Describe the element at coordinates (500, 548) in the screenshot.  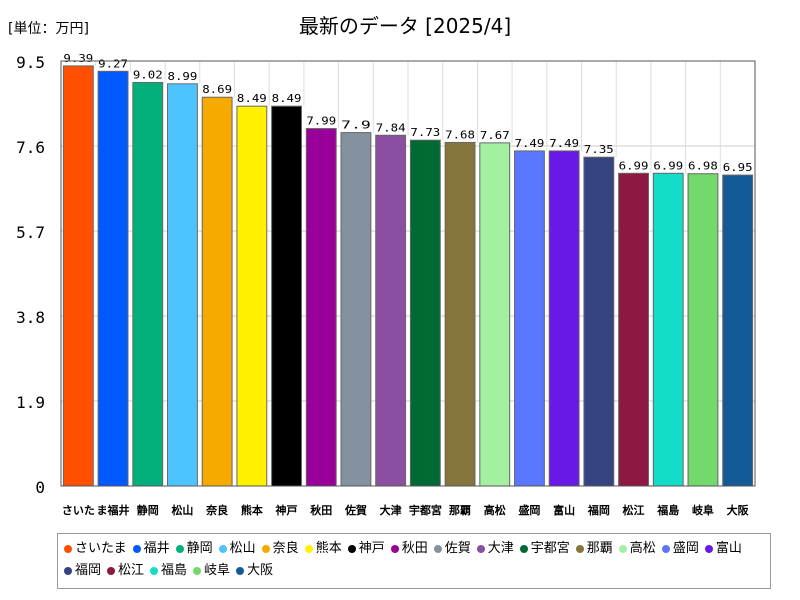
I see `legend-label: 大津` at that location.